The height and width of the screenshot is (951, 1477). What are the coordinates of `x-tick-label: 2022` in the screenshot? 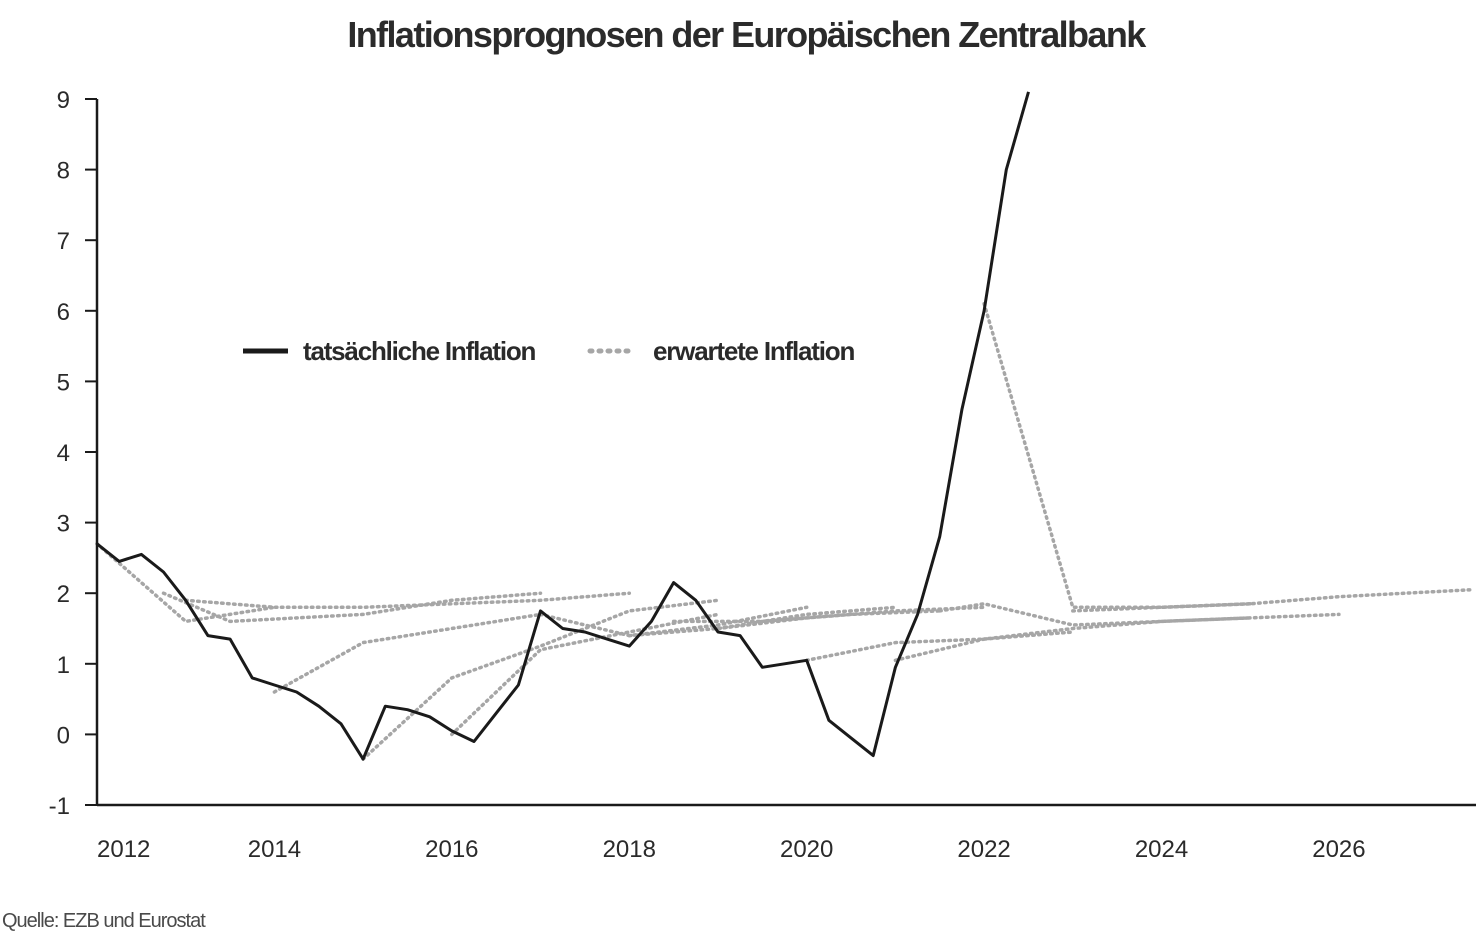 It's located at (983, 849).